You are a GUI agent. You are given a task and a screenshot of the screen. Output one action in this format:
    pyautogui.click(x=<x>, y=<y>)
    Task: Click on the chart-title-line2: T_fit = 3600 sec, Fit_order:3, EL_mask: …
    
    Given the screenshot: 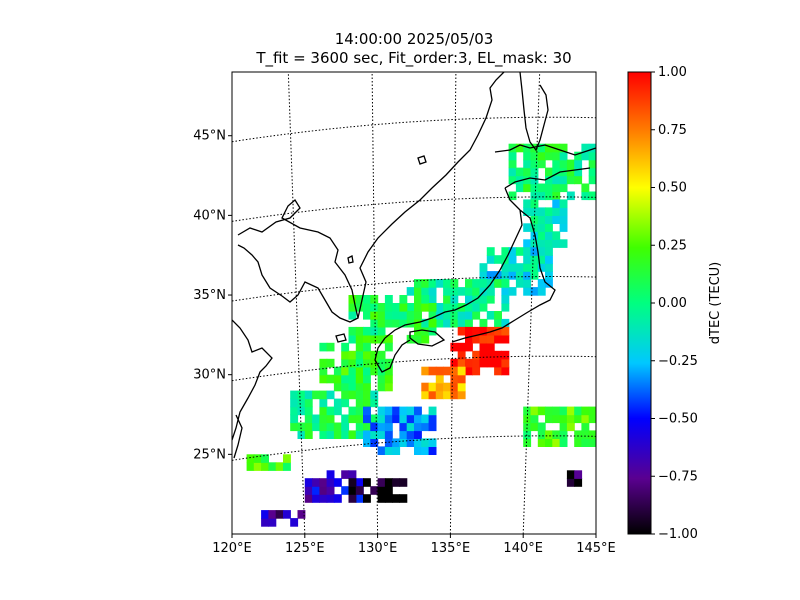 What is the action you would take?
    pyautogui.click(x=414, y=58)
    